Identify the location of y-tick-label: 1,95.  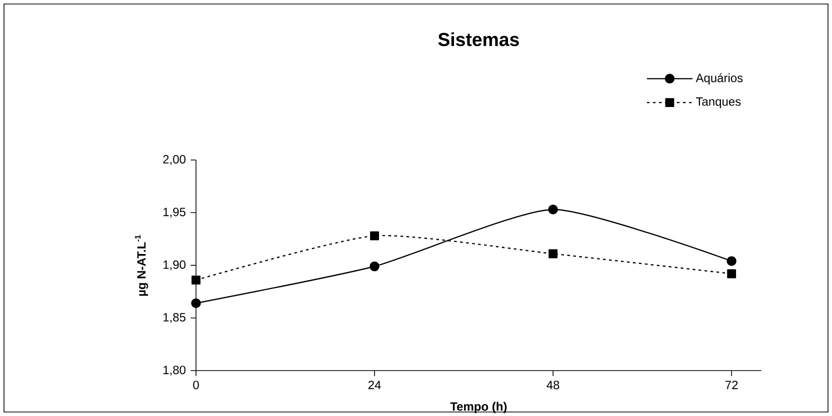
(175, 213).